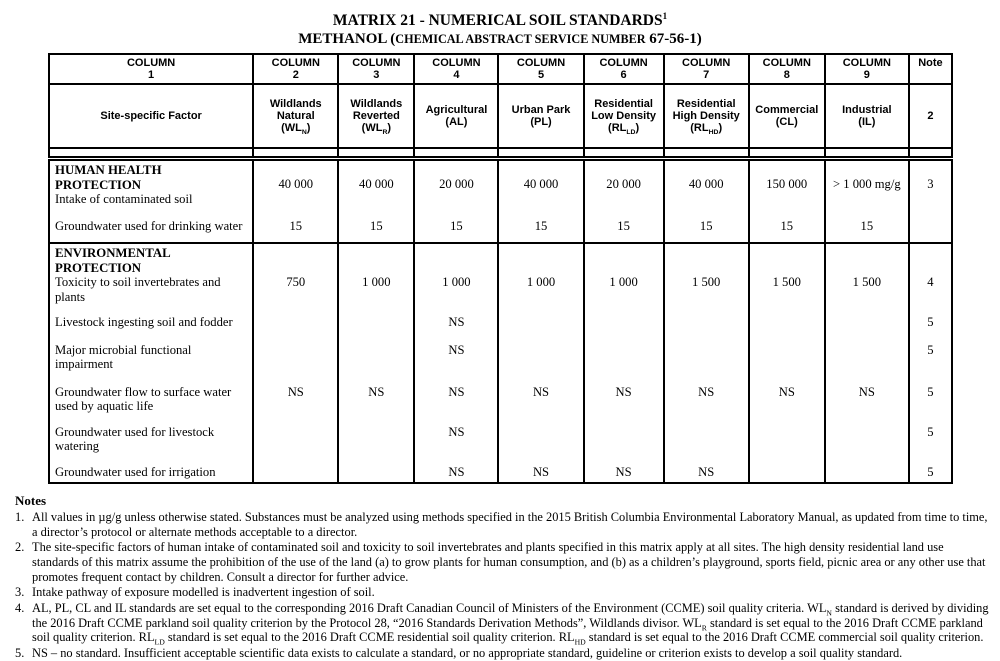  Describe the element at coordinates (866, 187) in the screenshot. I see `value-cell: > 1 000 mg/g` at that location.